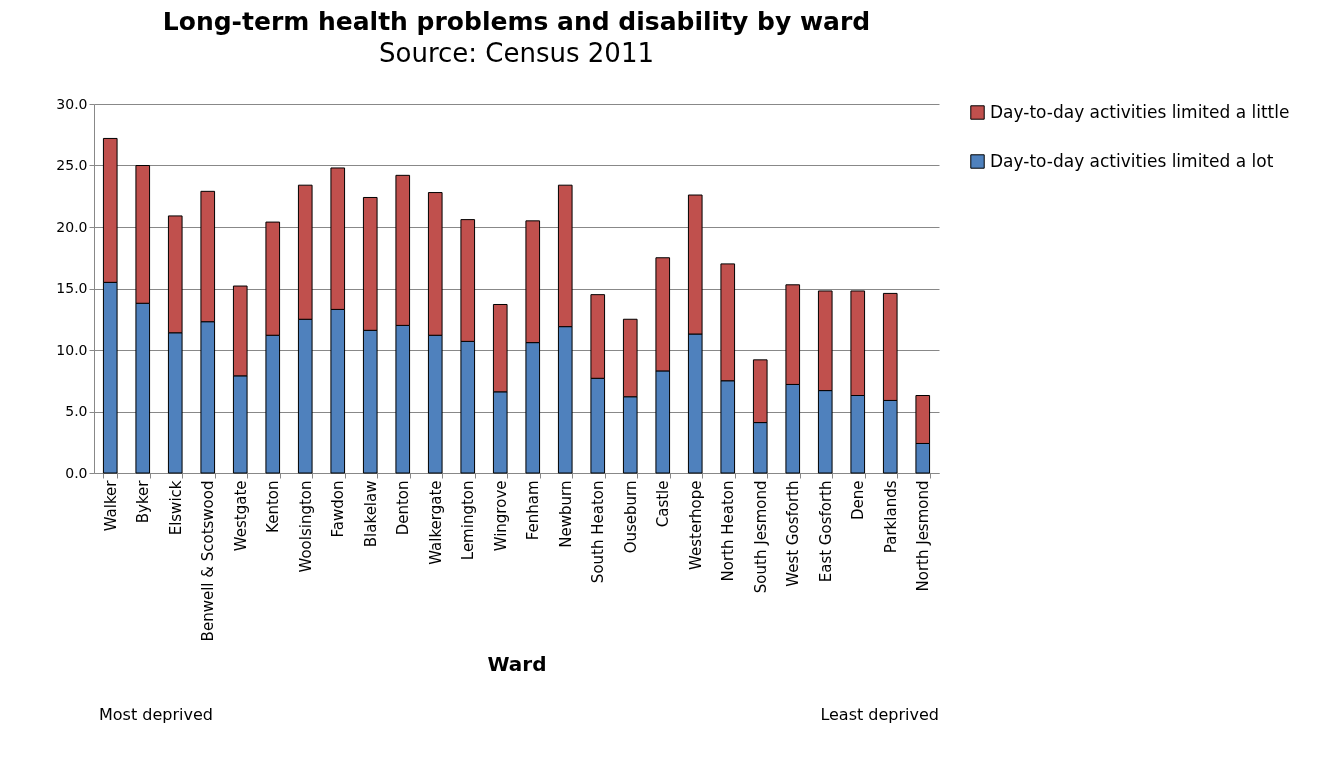 The width and height of the screenshot is (1330, 769). Describe the element at coordinates (338, 509) in the screenshot. I see `x-tick-label: Fawdon` at that location.